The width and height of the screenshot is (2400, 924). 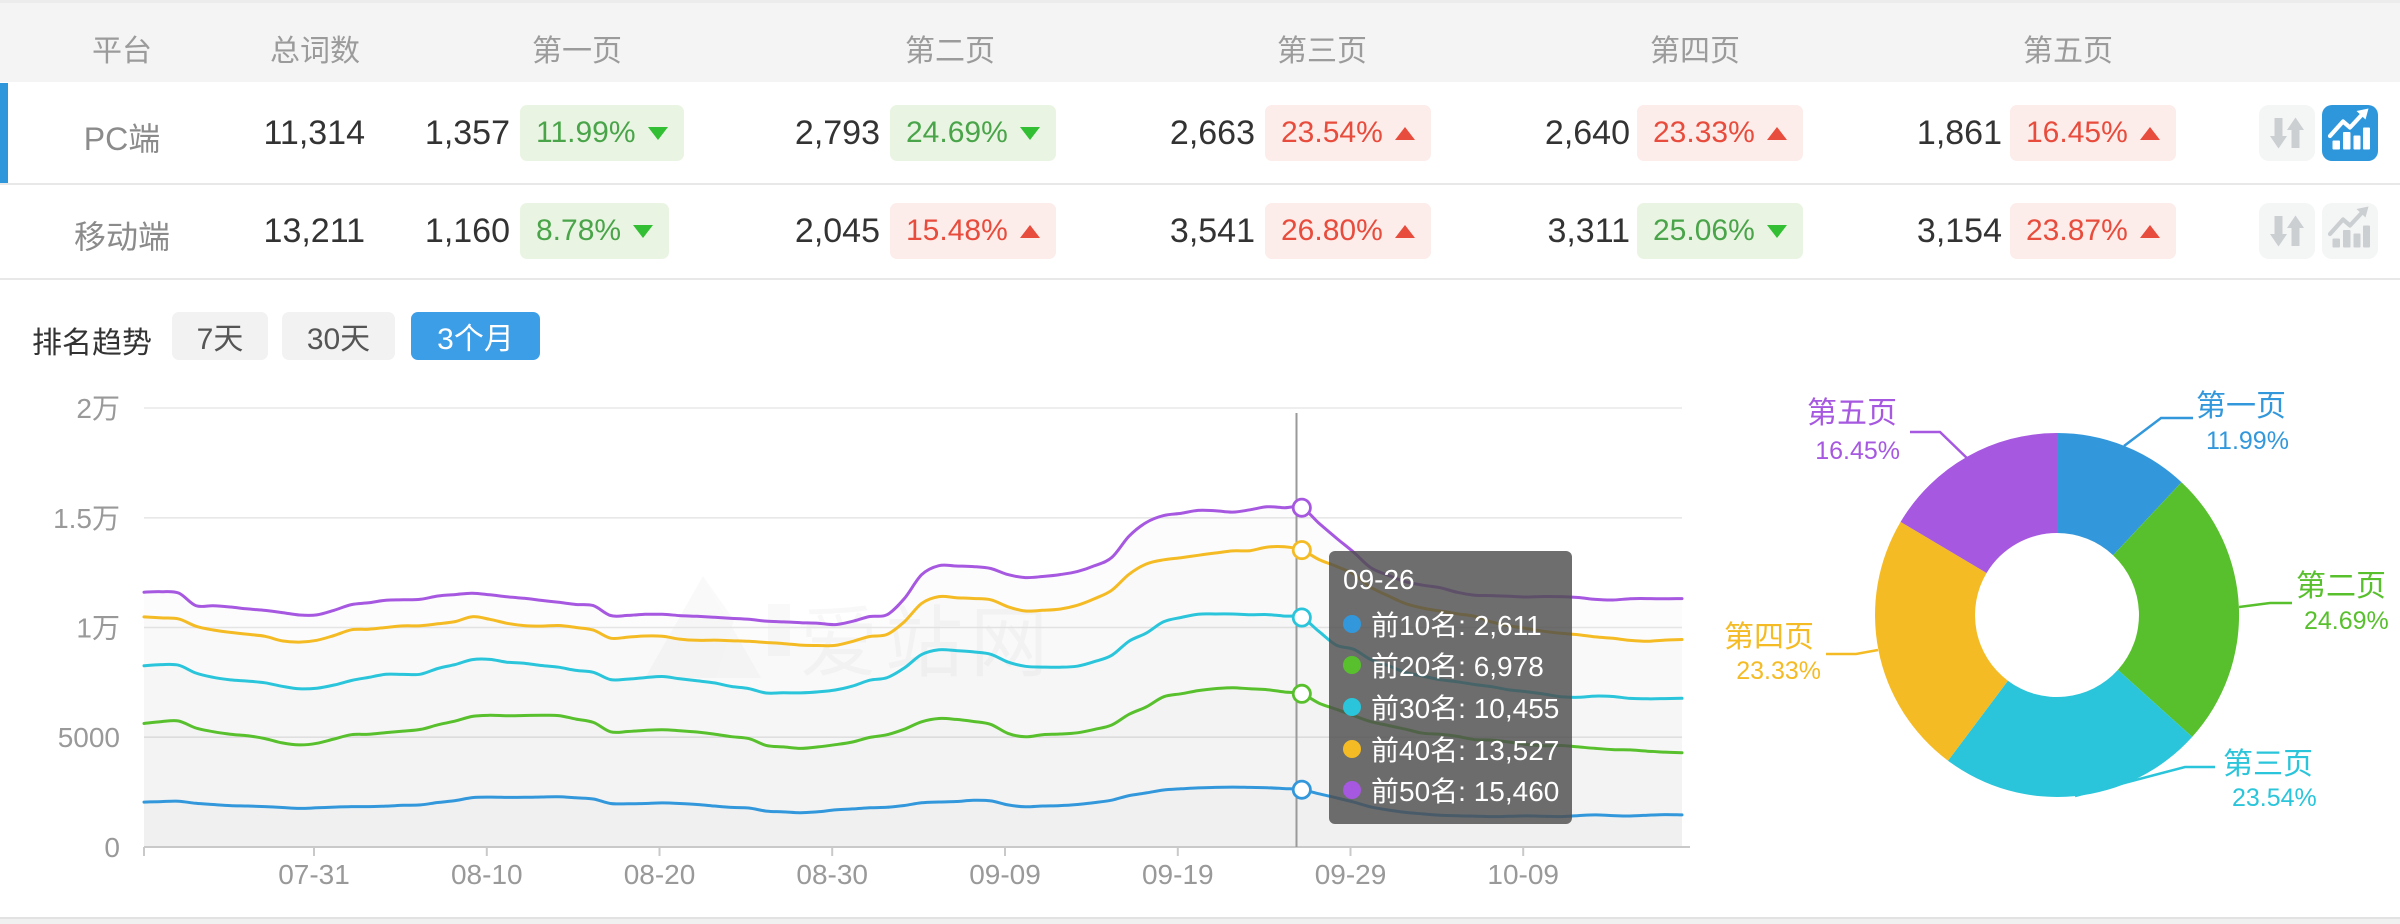 I want to click on svg-text: 第三页, so click(x=2268, y=764).